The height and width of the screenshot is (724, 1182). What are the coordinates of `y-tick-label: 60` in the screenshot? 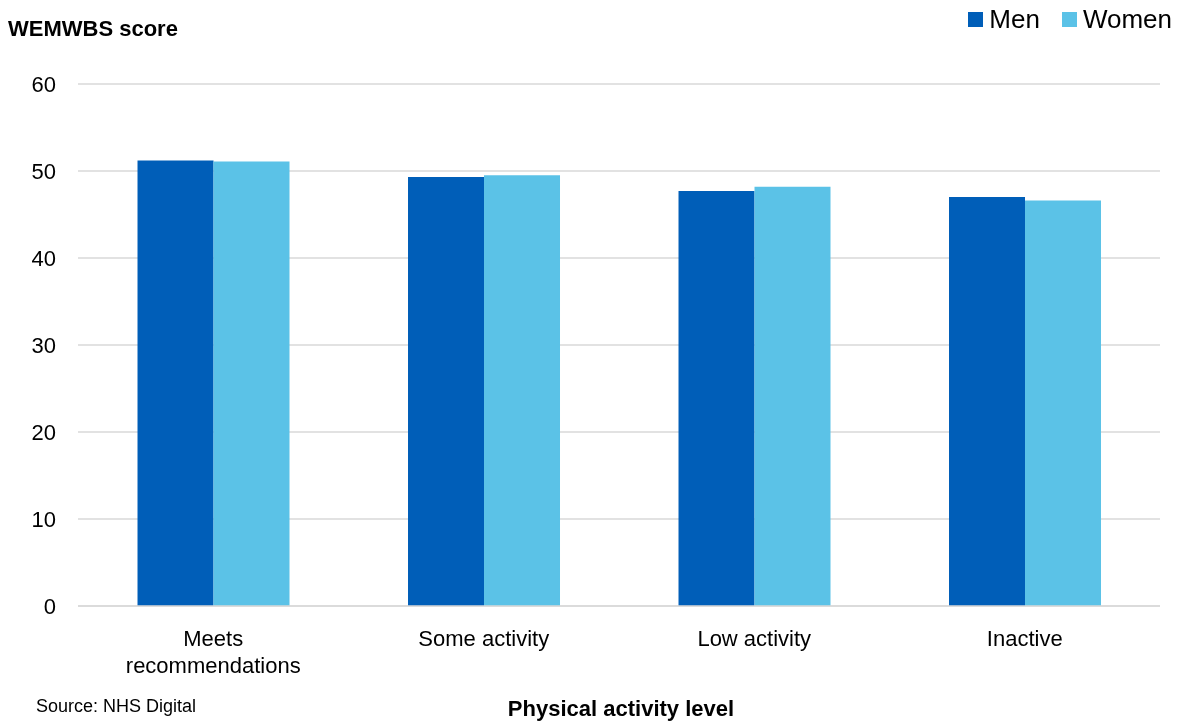 It's located at (43, 84).